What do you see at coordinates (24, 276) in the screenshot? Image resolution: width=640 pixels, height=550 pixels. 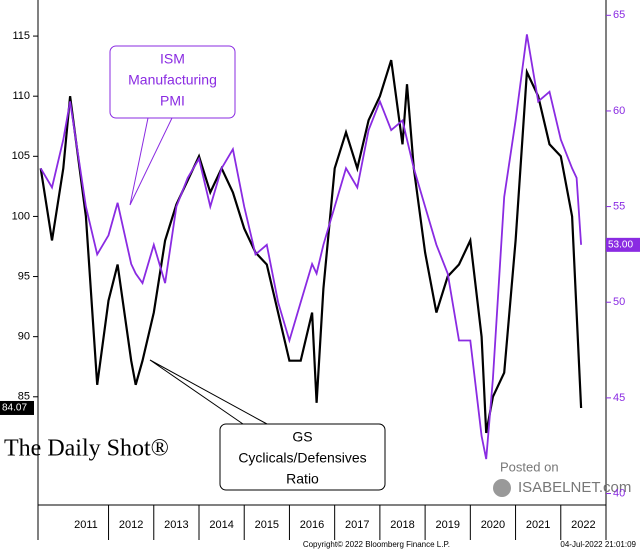 I see `y-tick-label: 95` at bounding box center [24, 276].